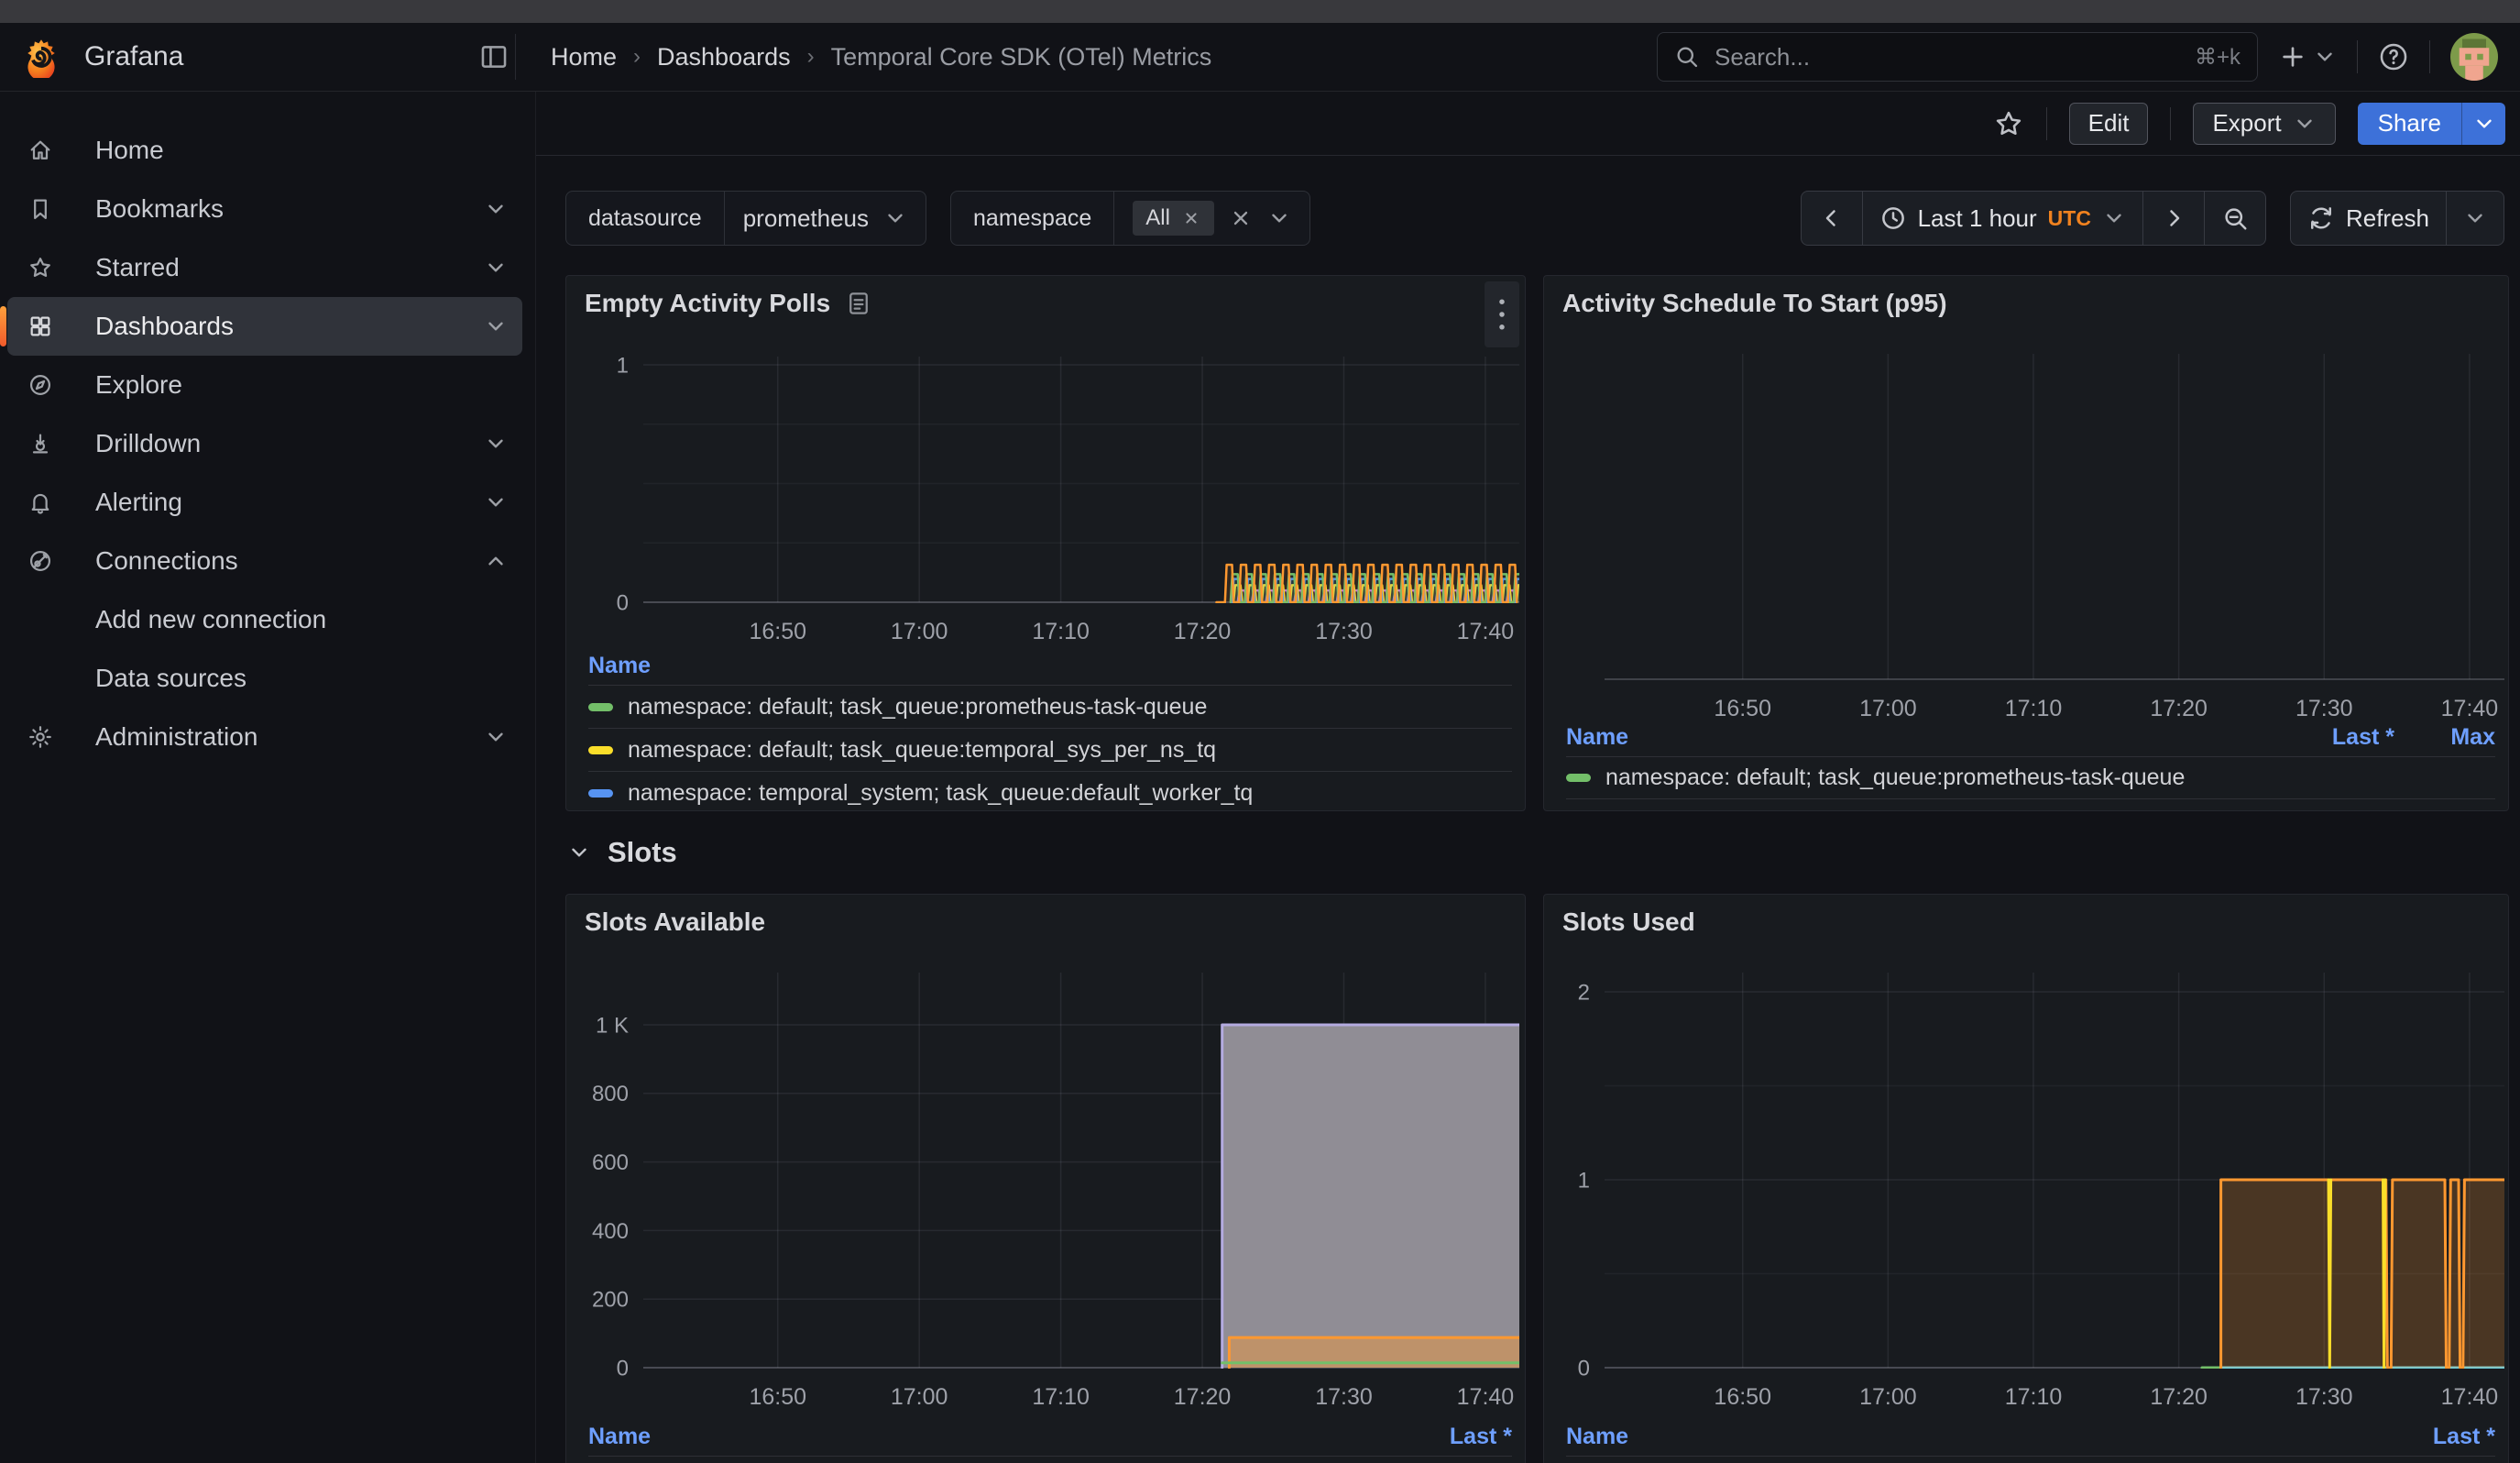 The height and width of the screenshot is (1463, 2520). Describe the element at coordinates (264, 443) in the screenshot. I see `sidebar-item-drilldown: Drilldown` at that location.